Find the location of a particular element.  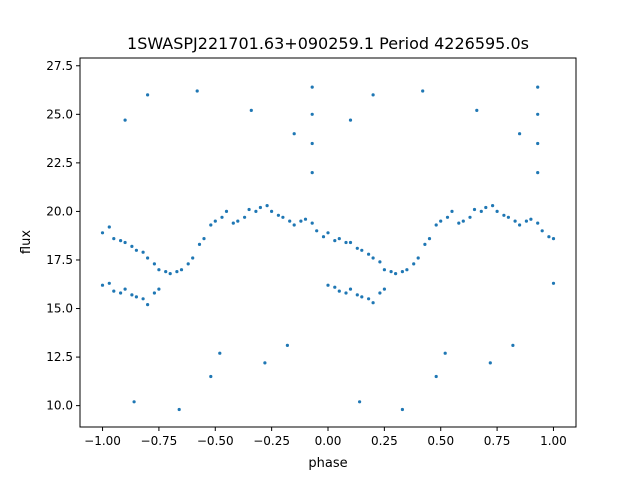

x-tick-label: −0.25 is located at coordinates (271, 441).